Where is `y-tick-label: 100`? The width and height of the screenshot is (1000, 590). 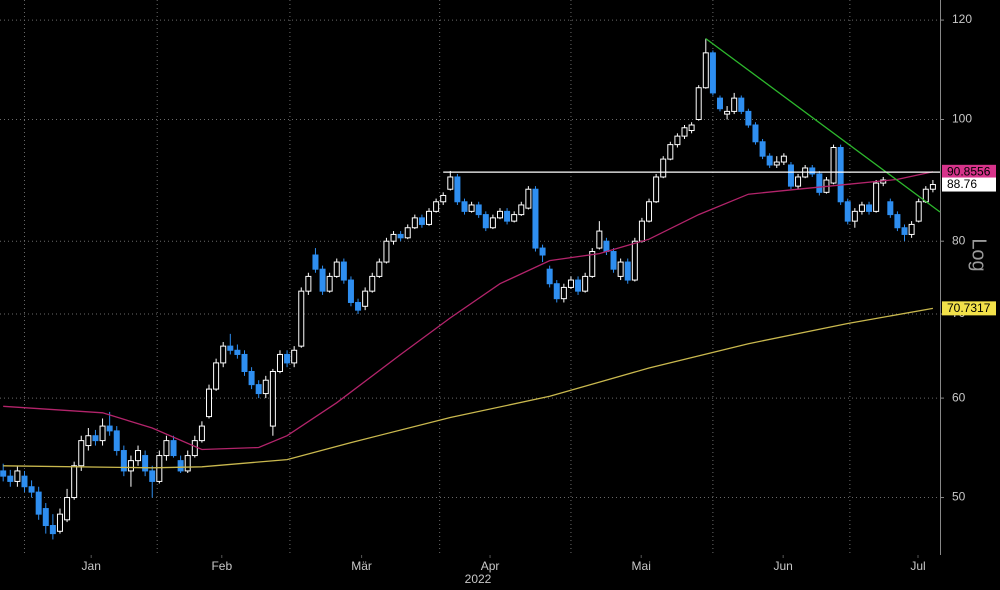
y-tick-label: 100 is located at coordinates (962, 119).